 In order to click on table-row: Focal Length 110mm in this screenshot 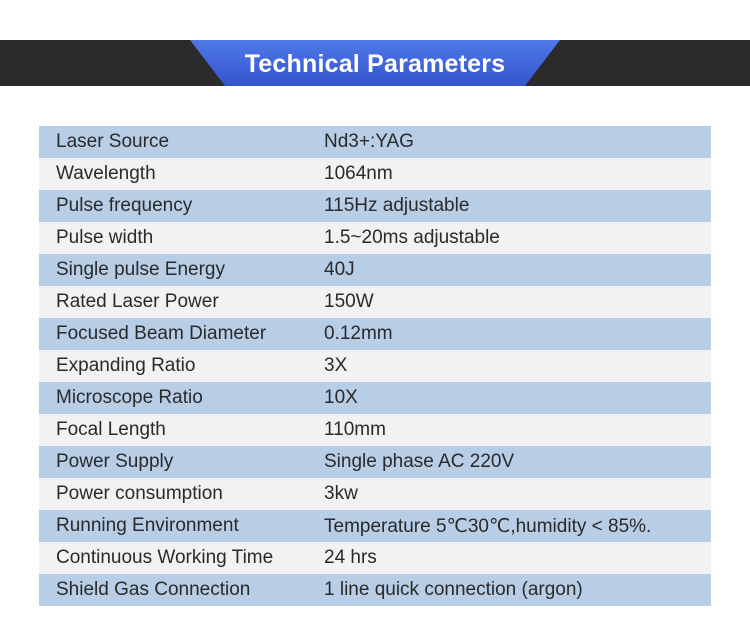, I will do `click(375, 430)`.